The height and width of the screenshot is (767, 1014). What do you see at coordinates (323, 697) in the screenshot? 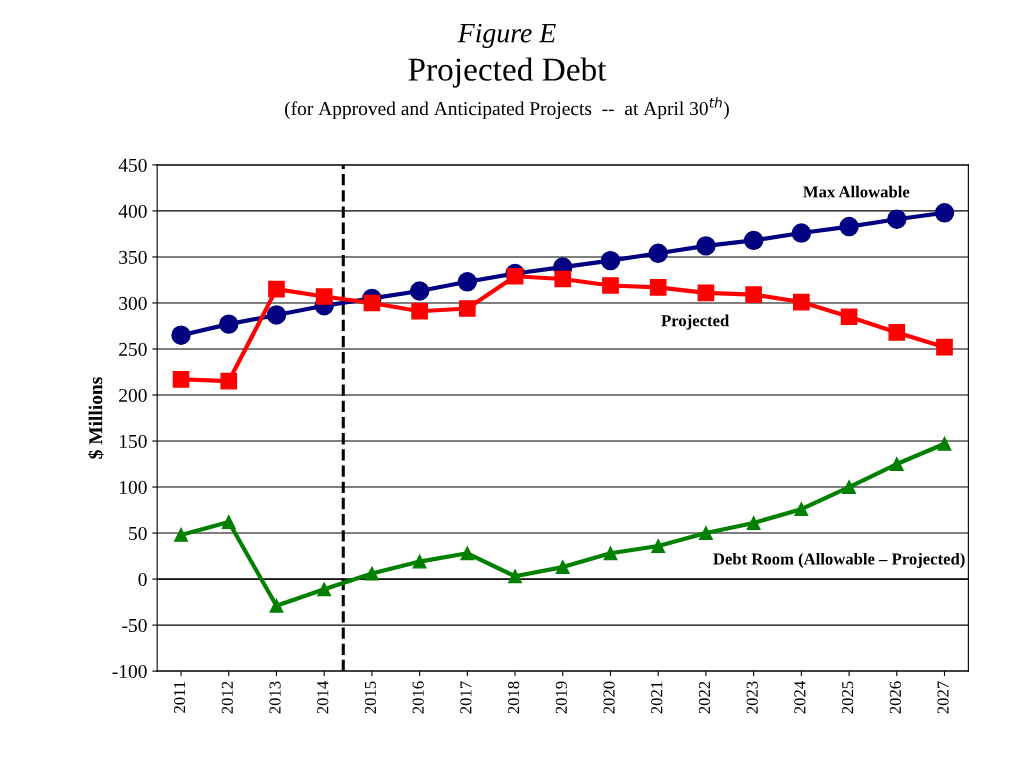
I see `x-tick-label: 2014` at bounding box center [323, 697].